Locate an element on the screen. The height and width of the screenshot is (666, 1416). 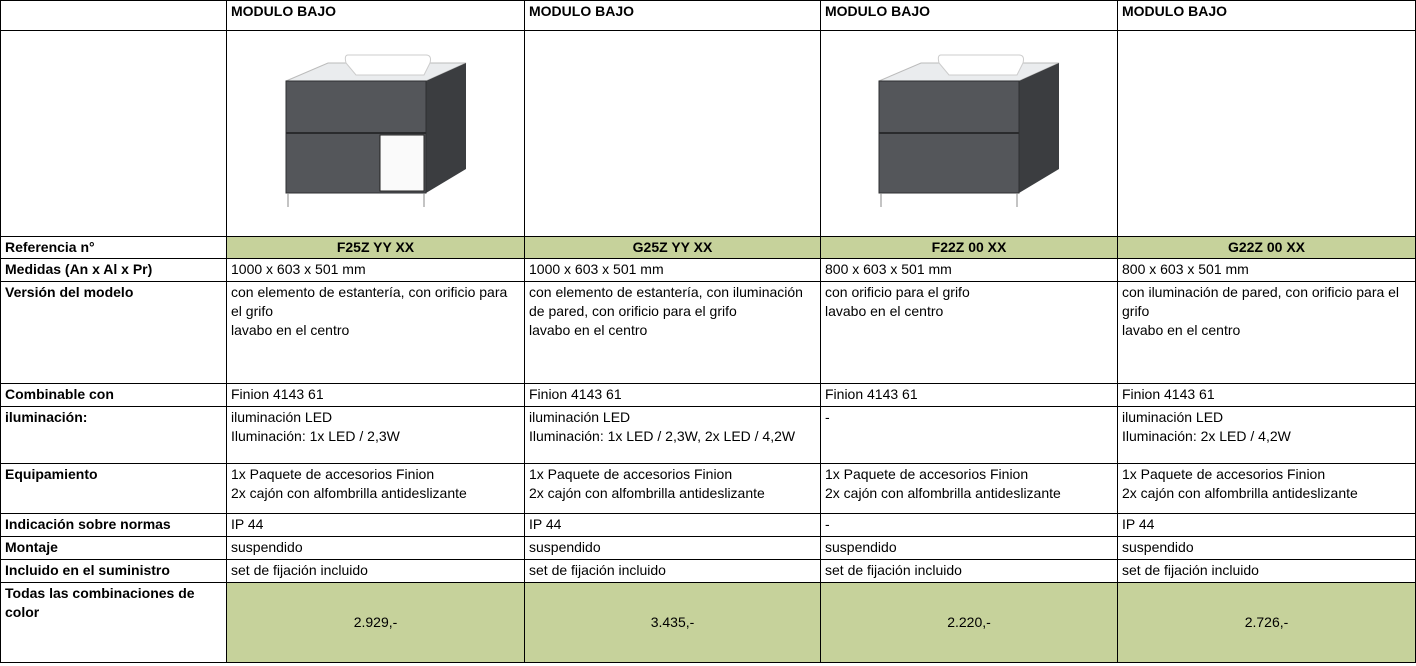
cell-line: Iluminación: 2x LED / 4,2W is located at coordinates (1206, 436).